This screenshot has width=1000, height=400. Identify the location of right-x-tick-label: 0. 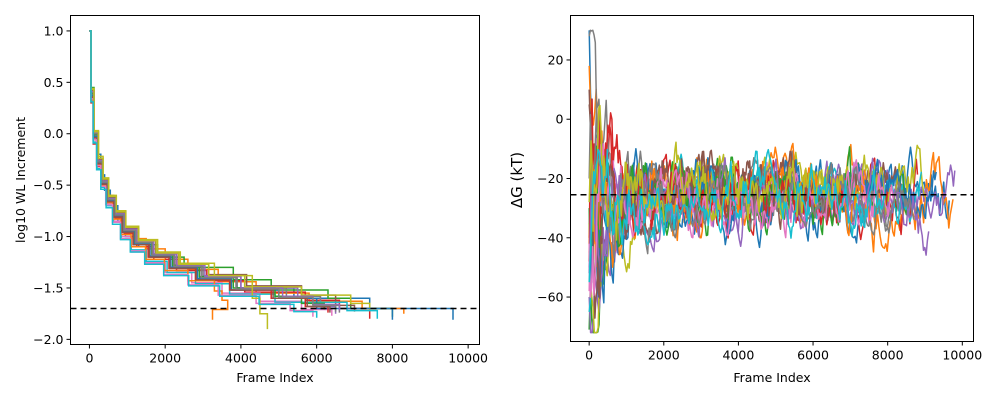
(589, 355).